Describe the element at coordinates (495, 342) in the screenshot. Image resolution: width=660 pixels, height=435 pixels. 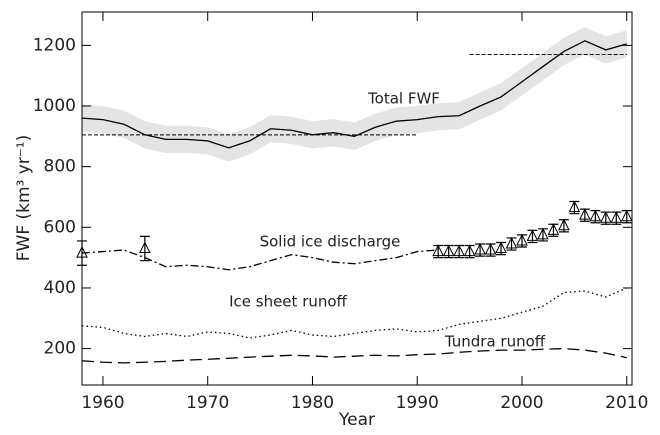
I see `annotation: Tundra runoff` at that location.